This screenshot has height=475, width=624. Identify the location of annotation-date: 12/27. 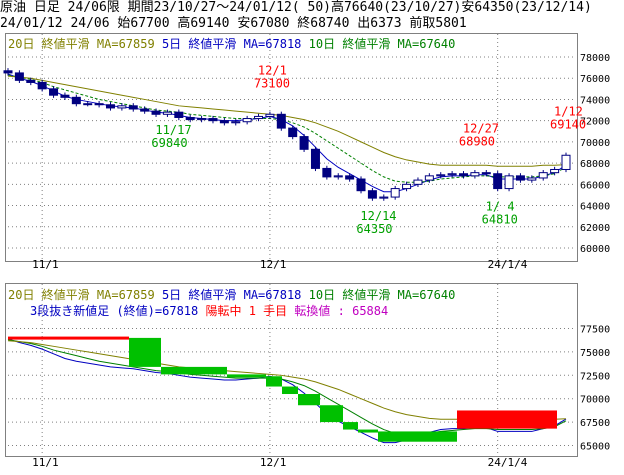
(481, 129).